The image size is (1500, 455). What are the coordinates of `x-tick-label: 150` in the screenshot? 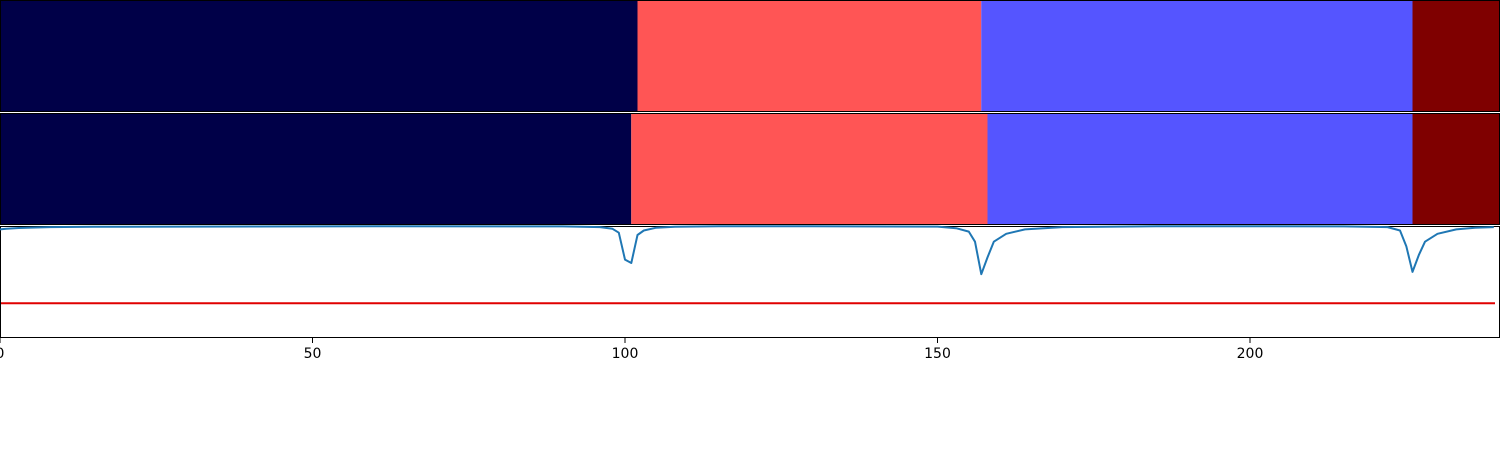 It's located at (937, 354).